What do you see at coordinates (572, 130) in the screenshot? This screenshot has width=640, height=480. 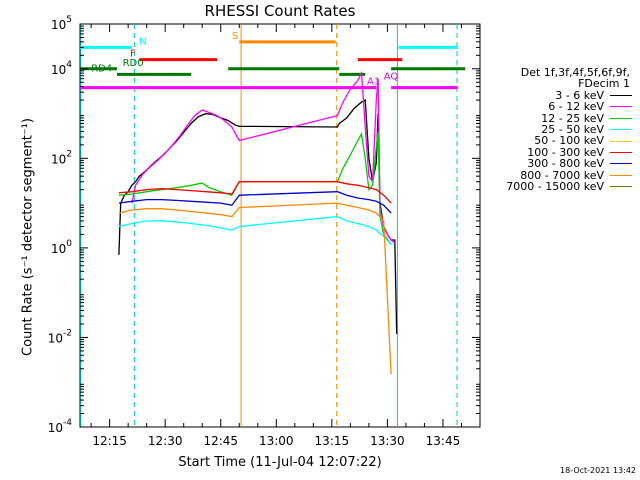 I see `legend-label: 25 - 50 keV` at bounding box center [572, 130].